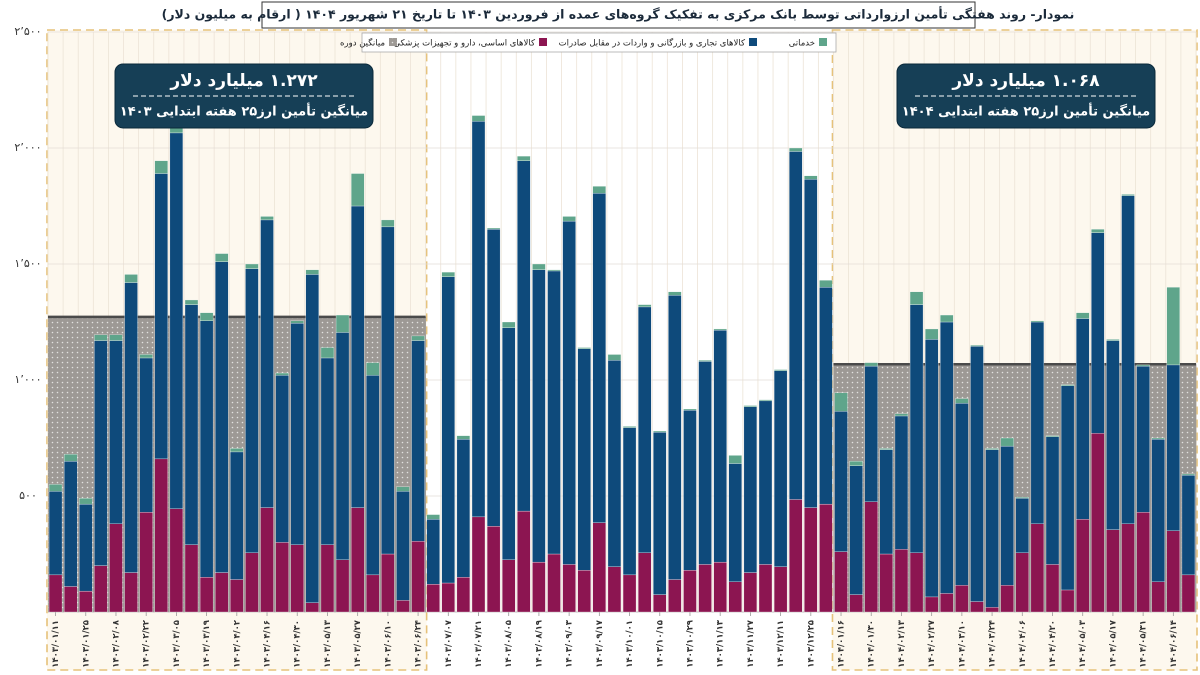  Describe the element at coordinates (509, 644) in the screenshot. I see `x-tick-label: ۱۴۰۳/۰۸/۰۵` at that location.